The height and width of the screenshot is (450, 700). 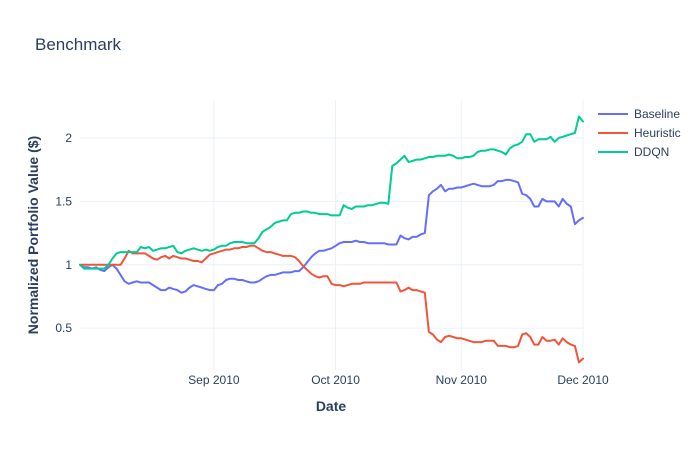 What do you see at coordinates (63, 201) in the screenshot?
I see `y-tick-label: 1.5` at bounding box center [63, 201].